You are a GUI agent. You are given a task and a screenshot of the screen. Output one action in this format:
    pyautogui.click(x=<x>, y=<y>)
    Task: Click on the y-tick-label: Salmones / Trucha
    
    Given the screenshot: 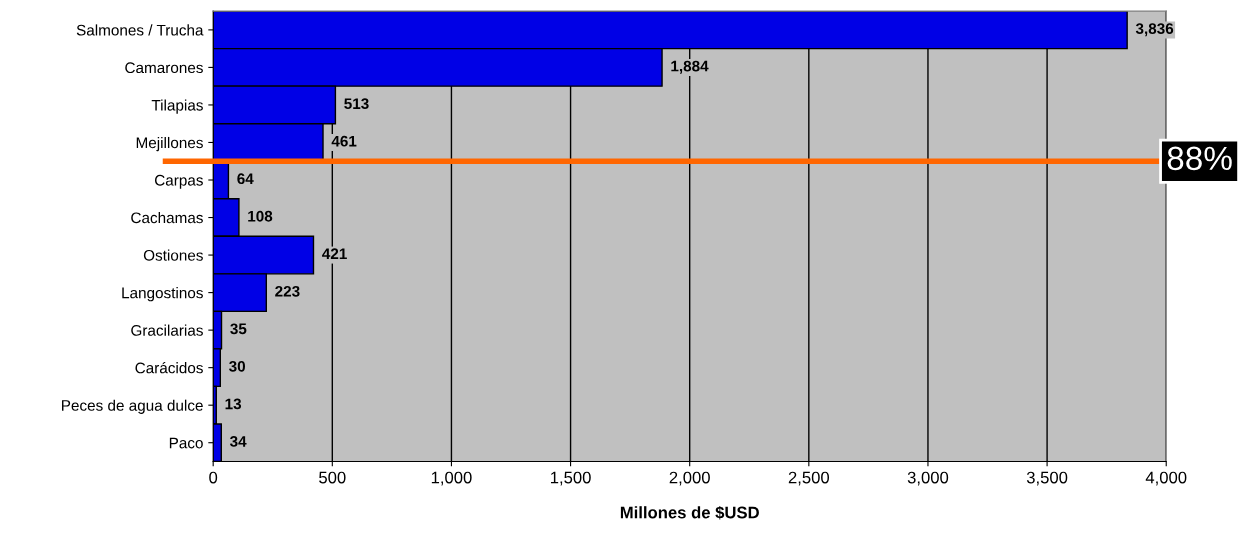 What is the action you would take?
    pyautogui.click(x=140, y=30)
    